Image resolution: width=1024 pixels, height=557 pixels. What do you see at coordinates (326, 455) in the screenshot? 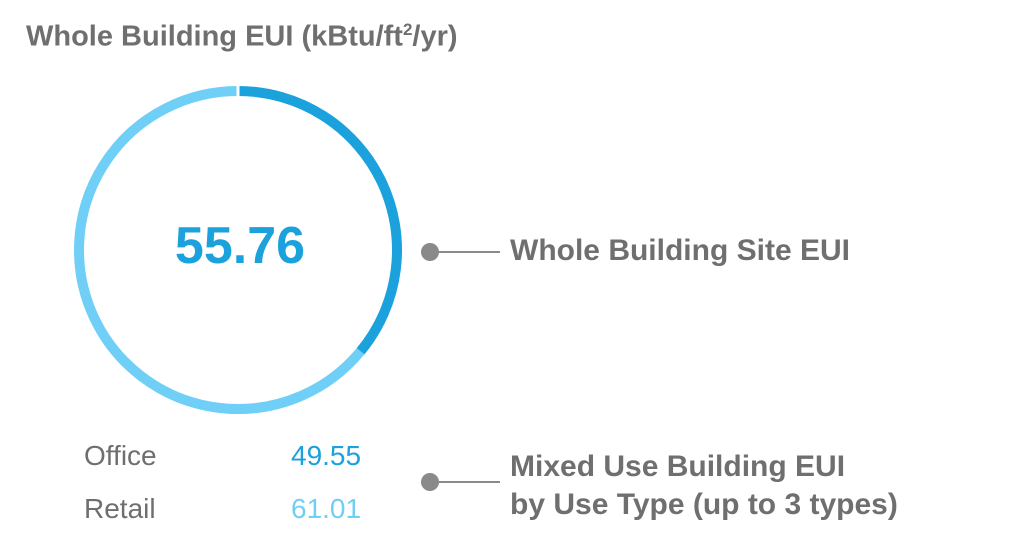
I see `legend-value-office: 49.55` at bounding box center [326, 455].